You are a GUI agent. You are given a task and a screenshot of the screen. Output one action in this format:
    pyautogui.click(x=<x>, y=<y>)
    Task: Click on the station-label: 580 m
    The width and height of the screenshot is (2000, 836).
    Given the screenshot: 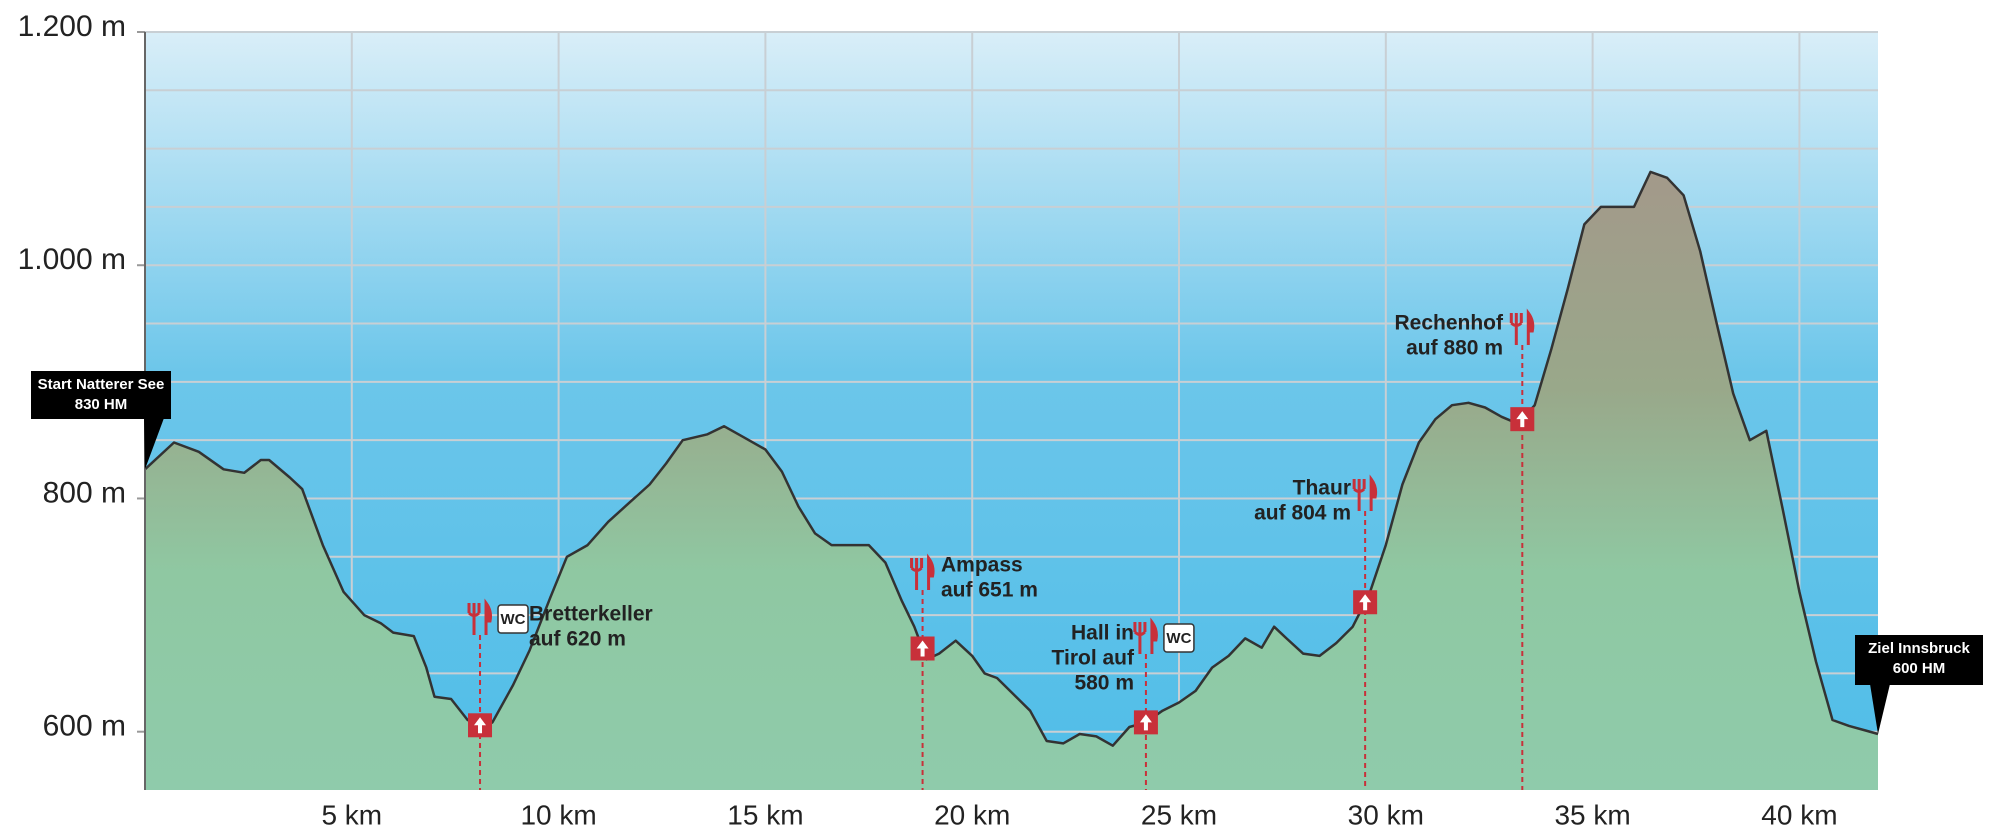 What is the action you would take?
    pyautogui.click(x=1104, y=683)
    